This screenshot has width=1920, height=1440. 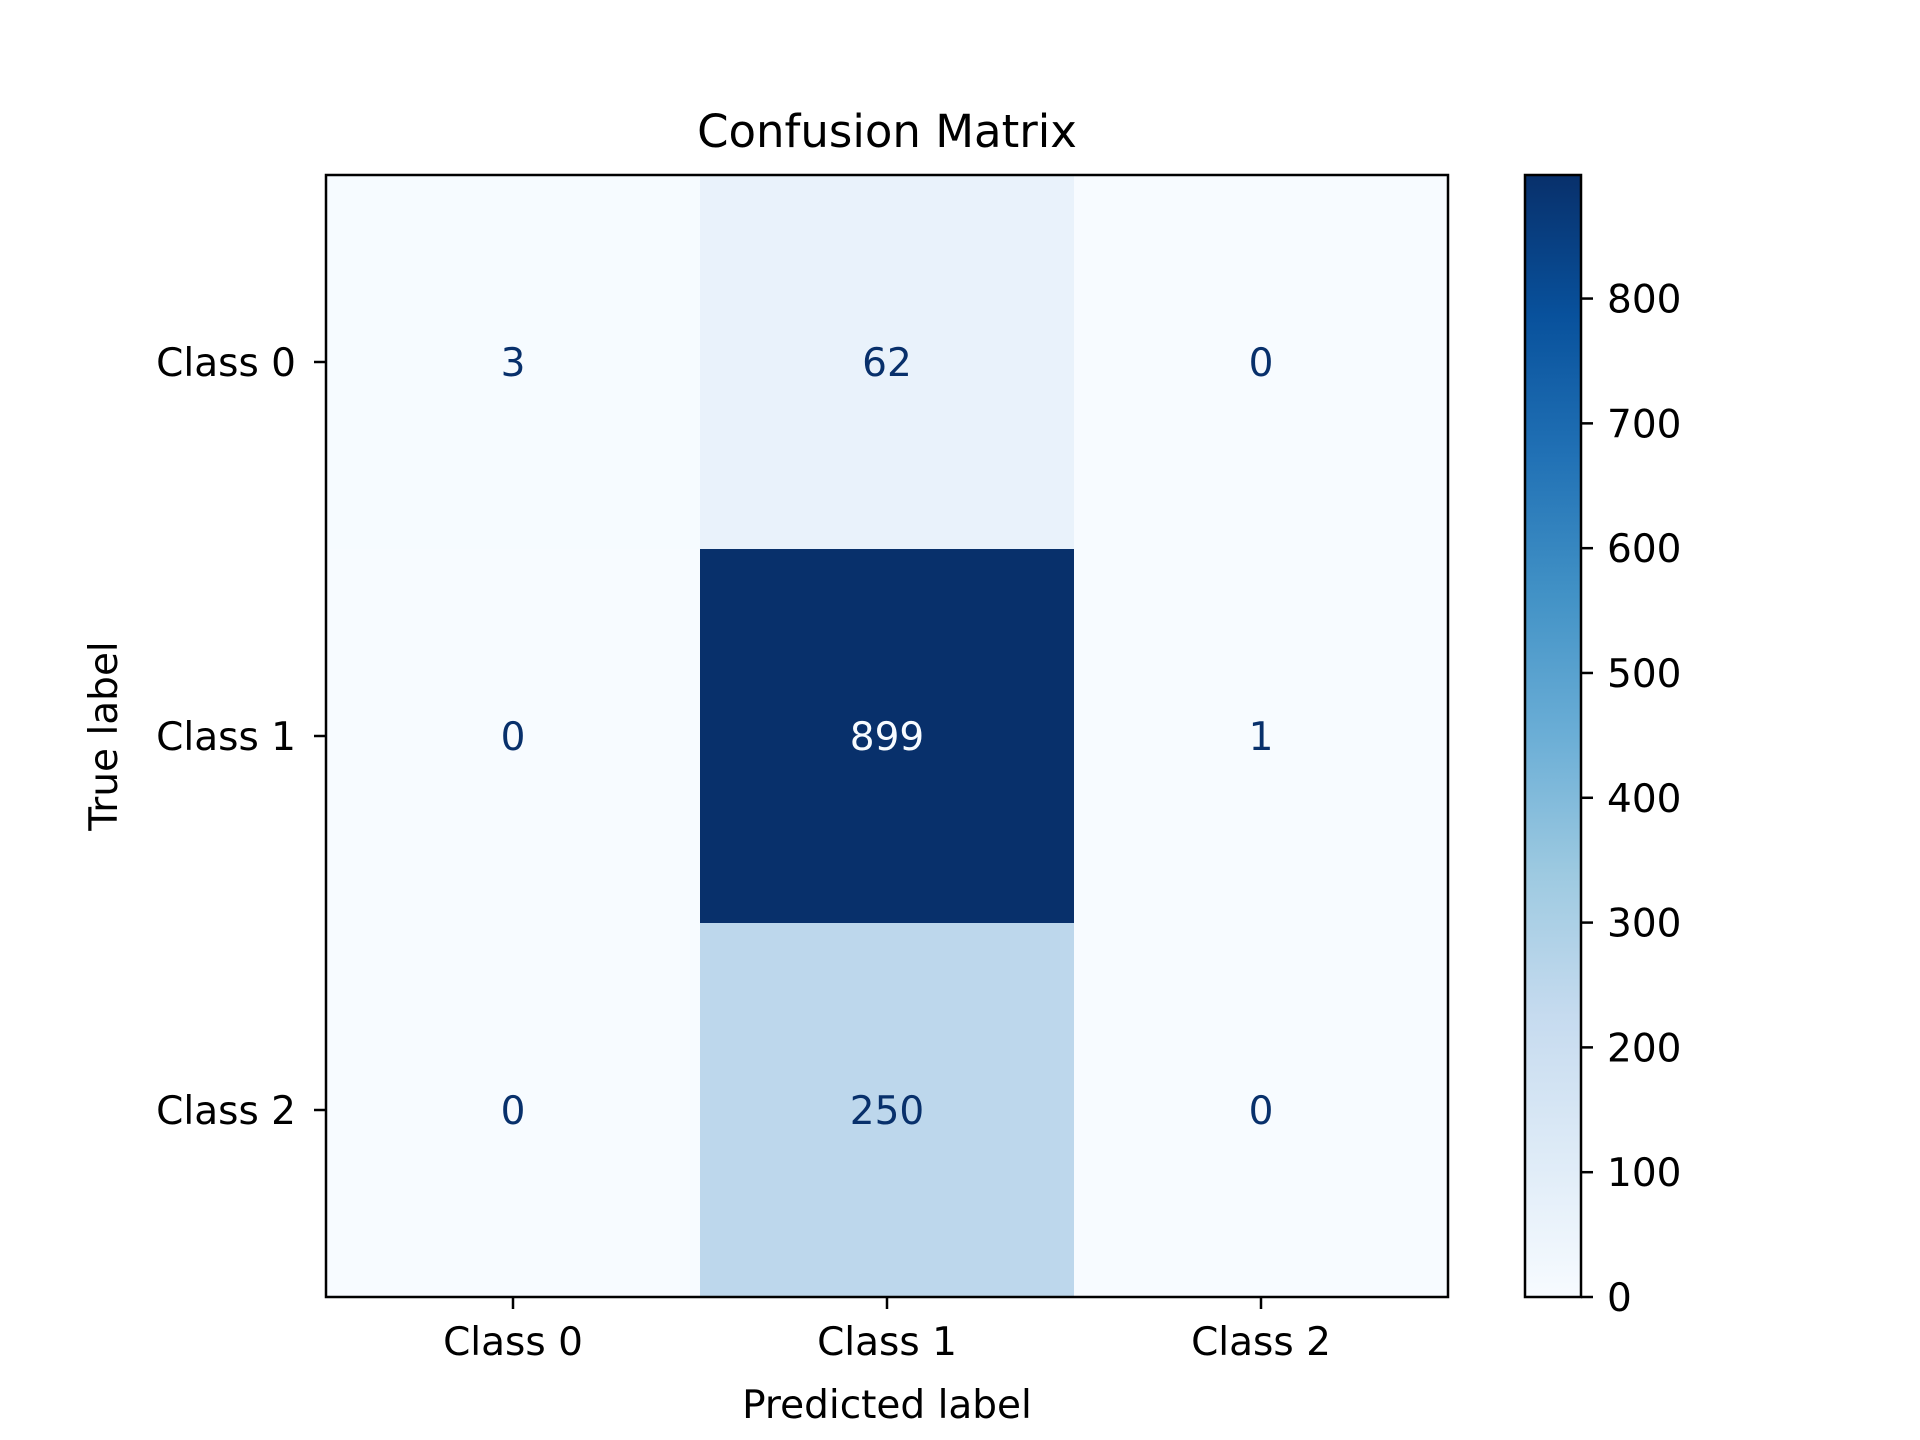 I want to click on colorbar-tick-label: 800, so click(x=1644, y=300).